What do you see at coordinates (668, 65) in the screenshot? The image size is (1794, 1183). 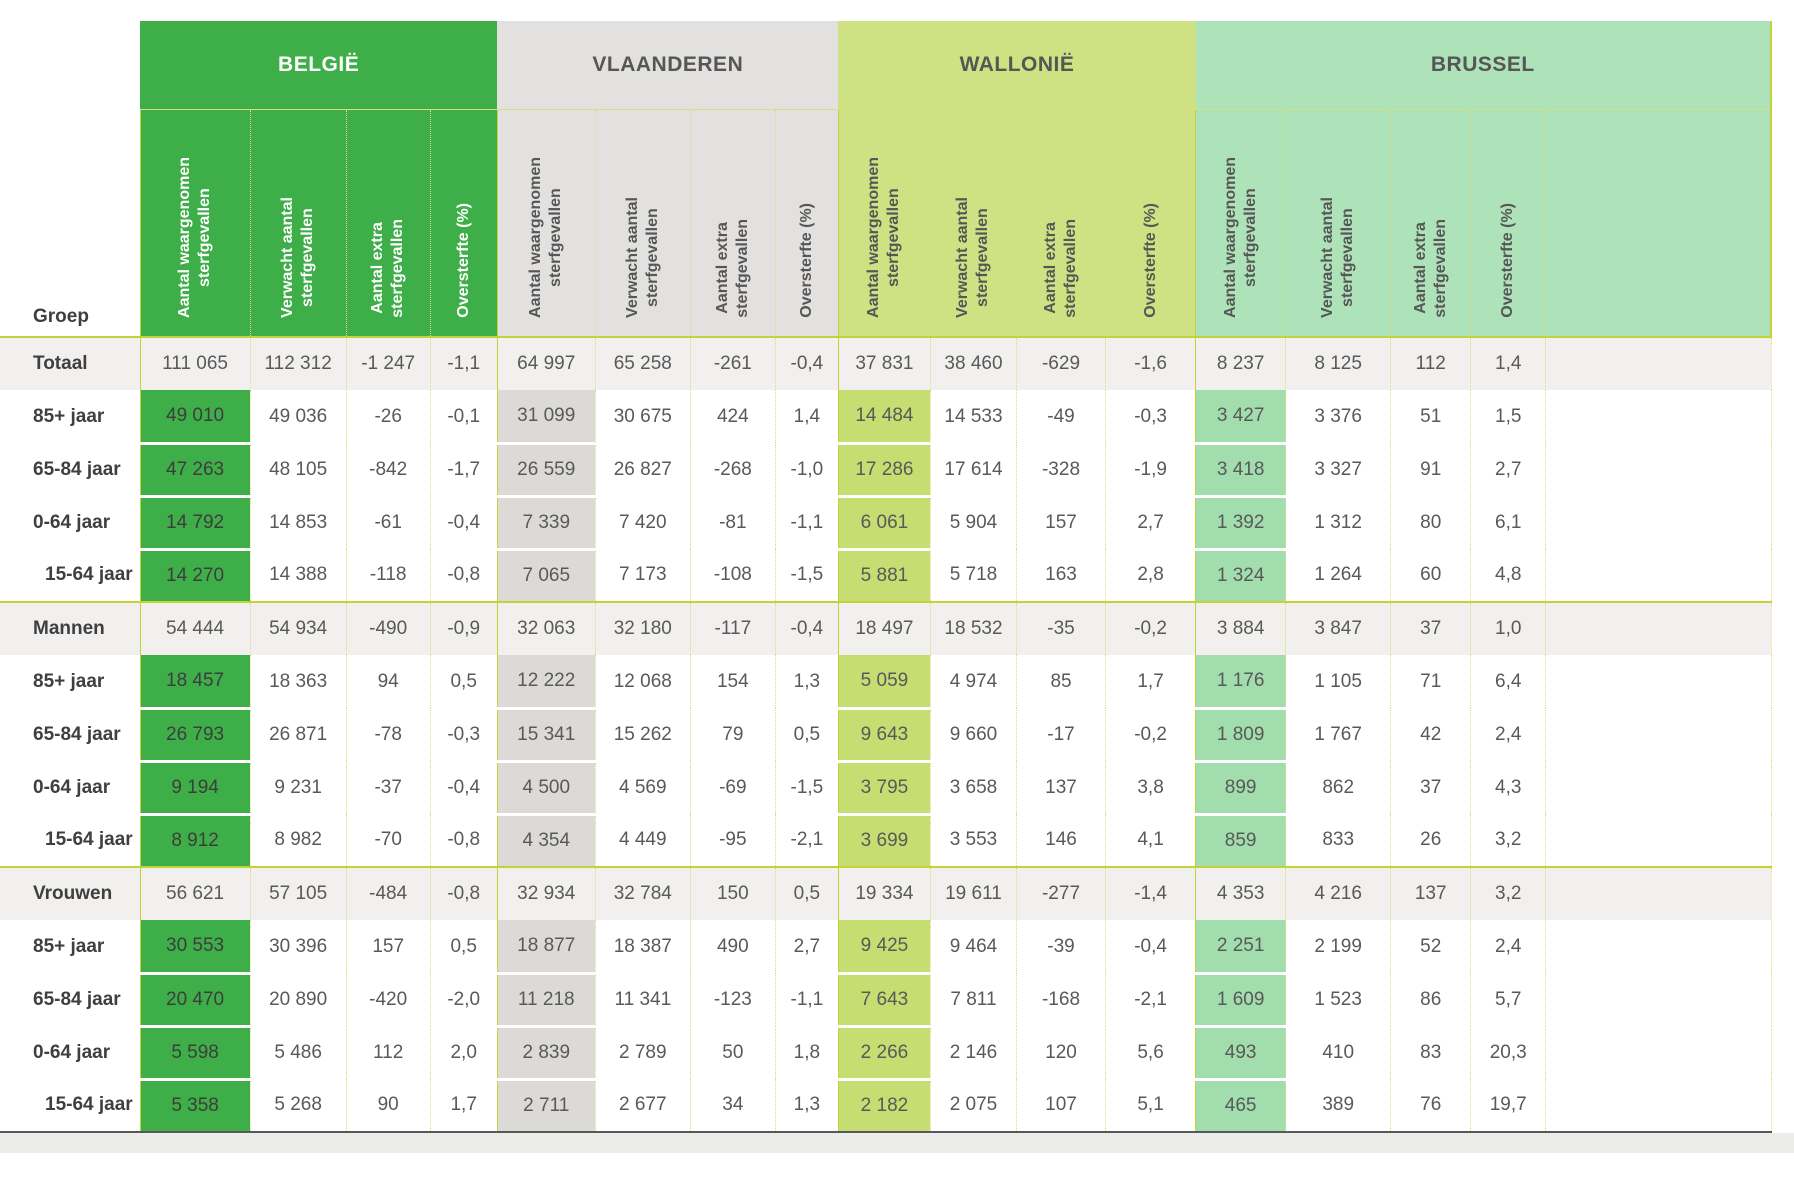 I see `region-header-vlaanderen: VLAANDEREN` at bounding box center [668, 65].